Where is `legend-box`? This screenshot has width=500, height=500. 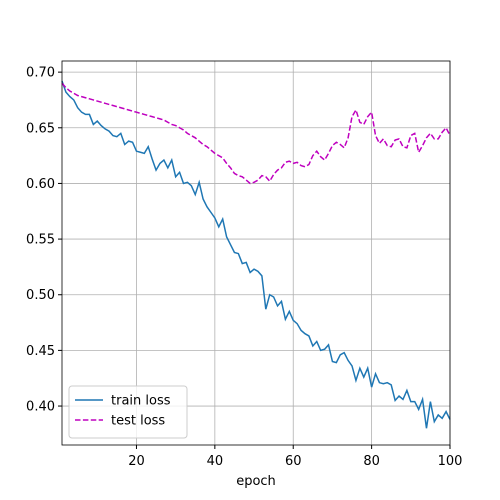
legend-box is located at coordinates (128, 412).